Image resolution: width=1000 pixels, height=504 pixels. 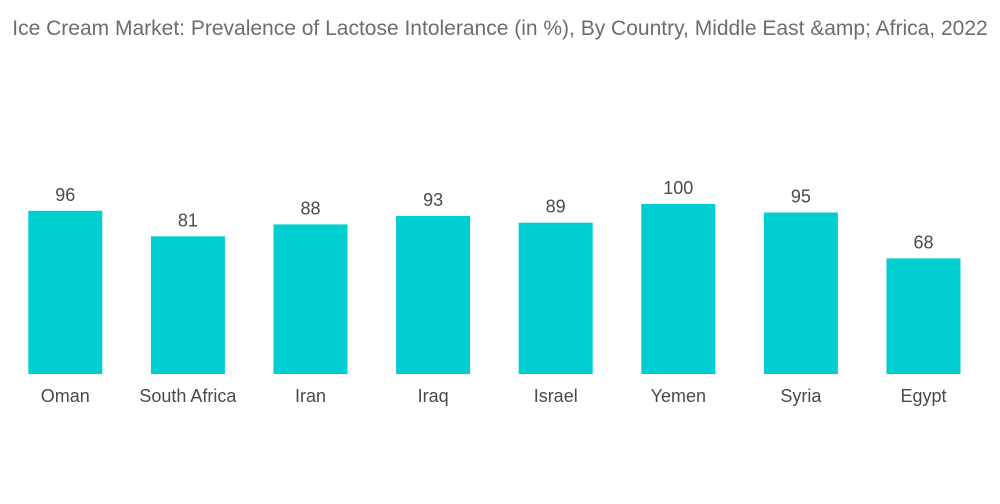 What do you see at coordinates (310, 396) in the screenshot?
I see `x-tick-label: Iran` at bounding box center [310, 396].